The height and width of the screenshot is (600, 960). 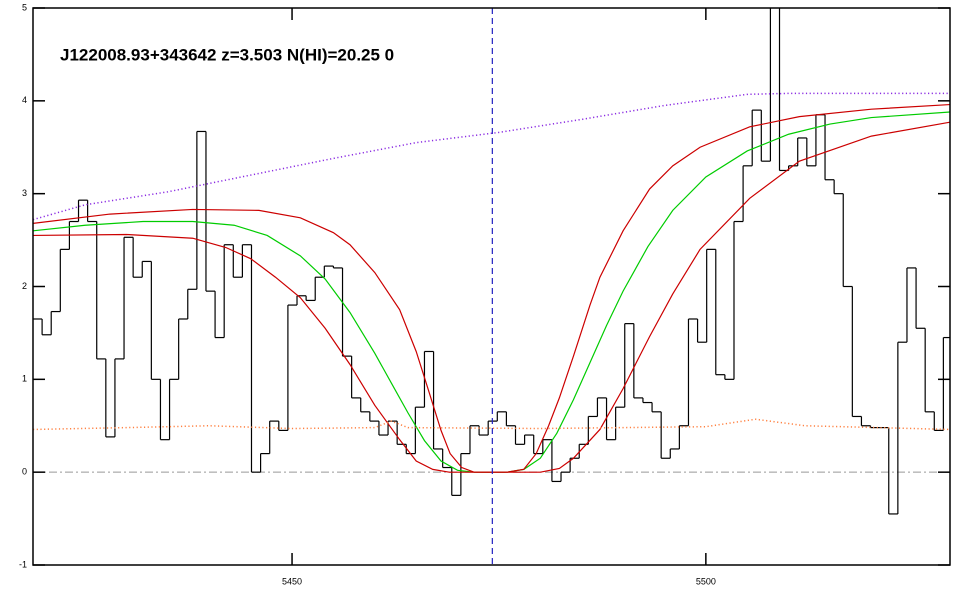 What do you see at coordinates (24, 472) in the screenshot?
I see `y-tick-label: 0` at bounding box center [24, 472].